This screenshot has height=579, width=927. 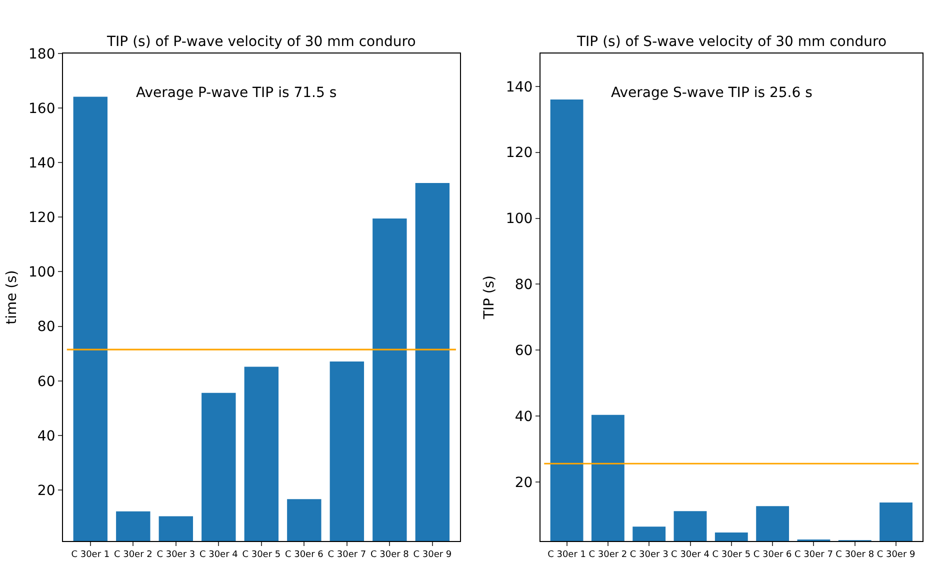 What do you see at coordinates (711, 93) in the screenshot?
I see `annotation: Average S-wave TIP is 25.6 s` at bounding box center [711, 93].